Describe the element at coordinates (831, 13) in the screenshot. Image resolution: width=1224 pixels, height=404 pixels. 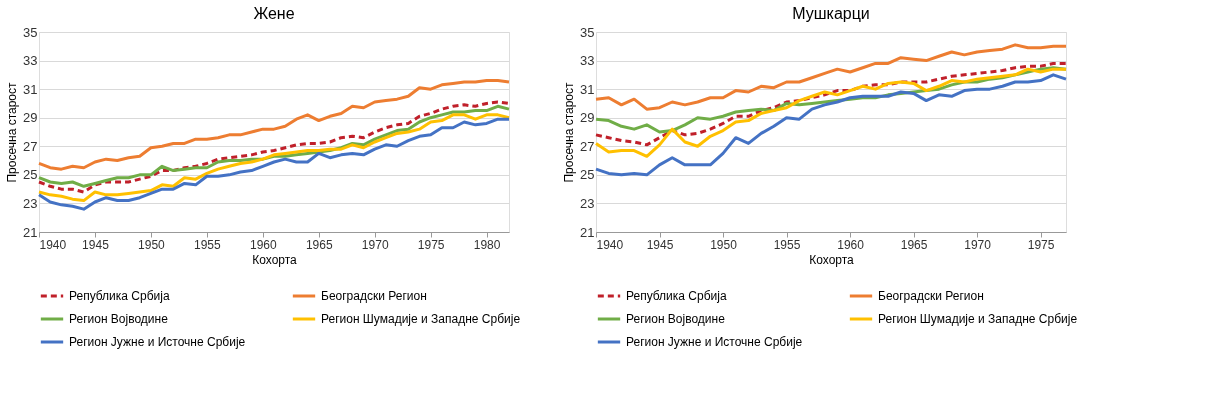
I see `chart-title: Мушкарци` at that location.